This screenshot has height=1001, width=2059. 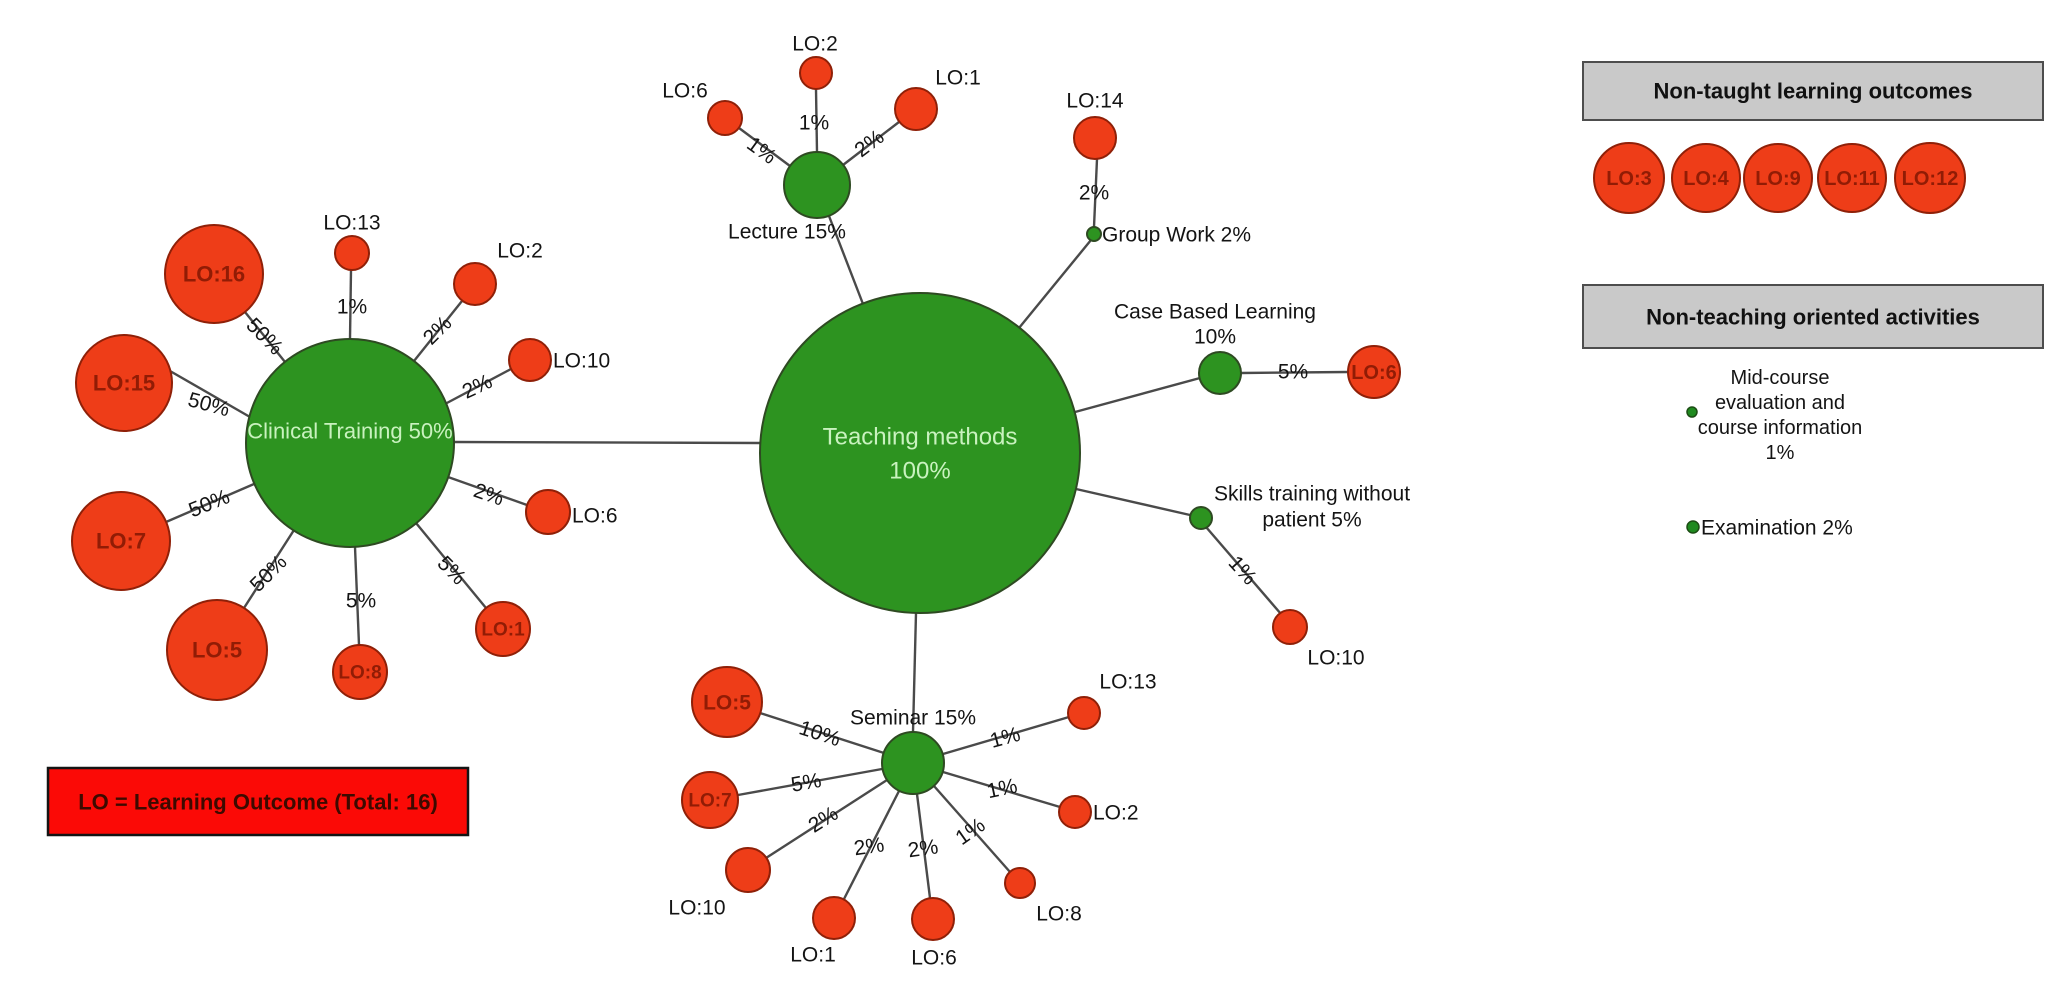 I want to click on lo13-clinical-node, so click(x=352, y=253).